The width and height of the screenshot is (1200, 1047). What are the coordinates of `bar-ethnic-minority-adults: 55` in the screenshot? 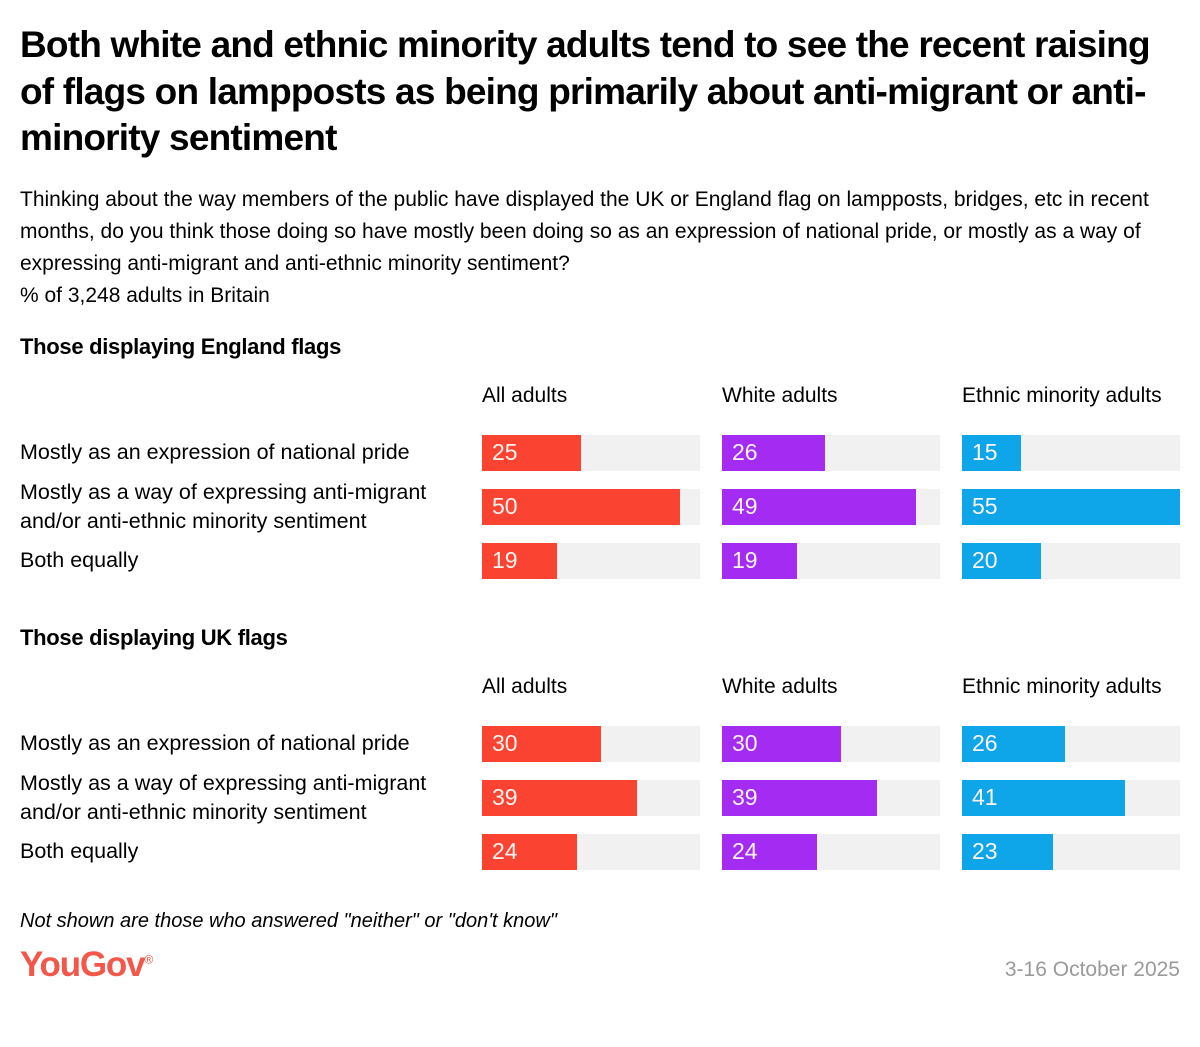 It's located at (1071, 506).